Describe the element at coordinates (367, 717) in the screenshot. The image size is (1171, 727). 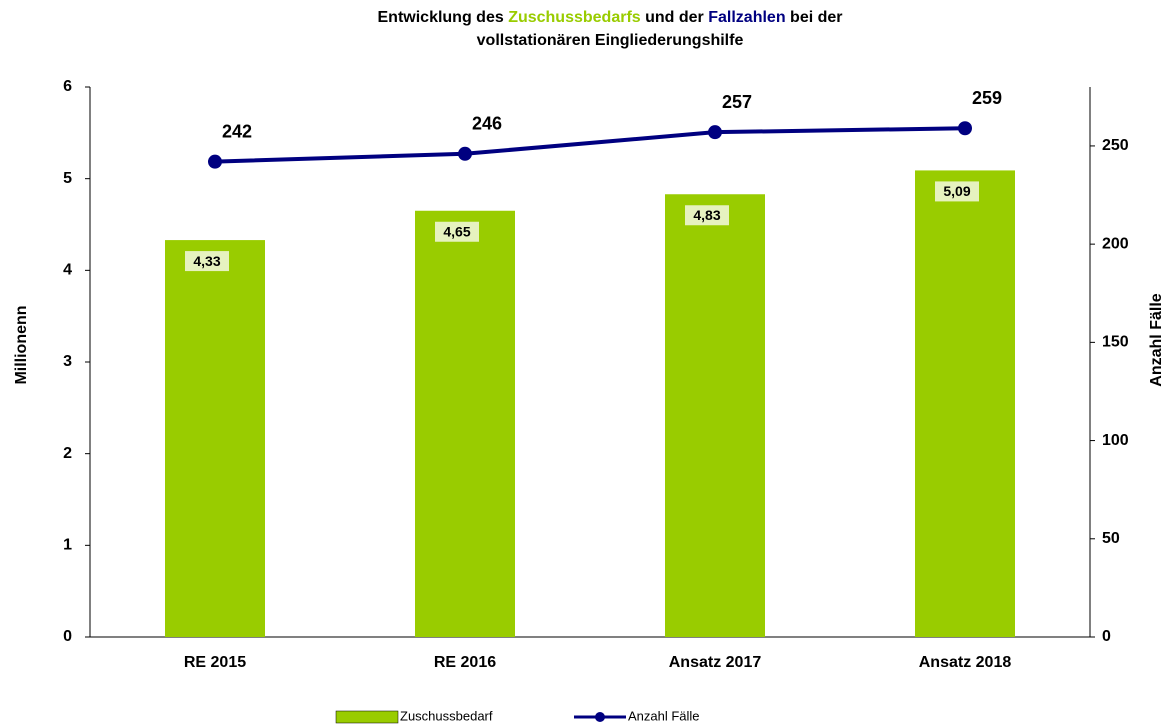
I see `legend-swatch` at that location.